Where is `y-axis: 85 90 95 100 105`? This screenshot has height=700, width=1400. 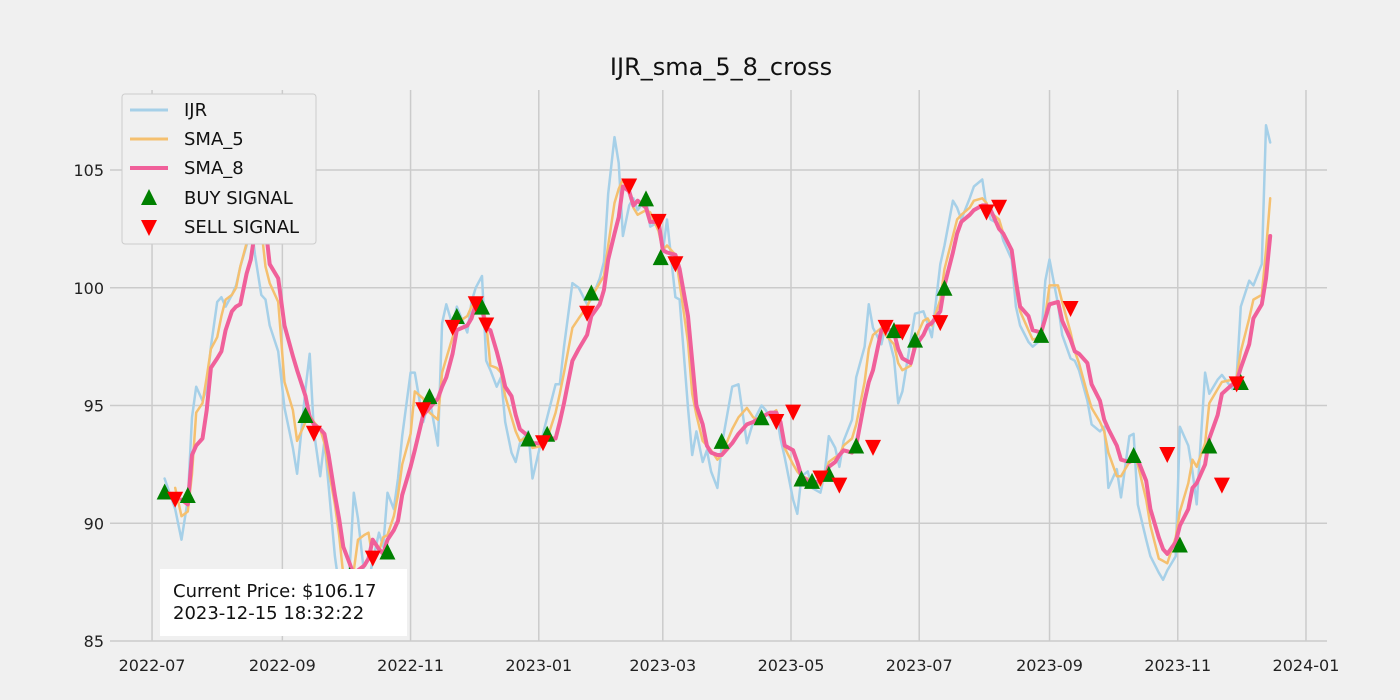 y-axis: 85 90 95 100 105 is located at coordinates (88, 406).